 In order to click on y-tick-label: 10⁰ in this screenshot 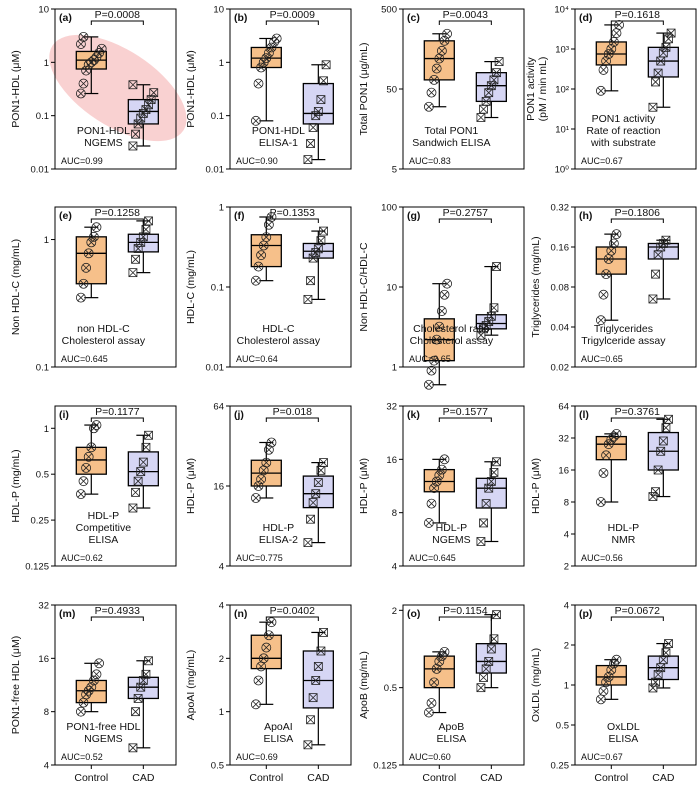, I will do `click(562, 170)`.